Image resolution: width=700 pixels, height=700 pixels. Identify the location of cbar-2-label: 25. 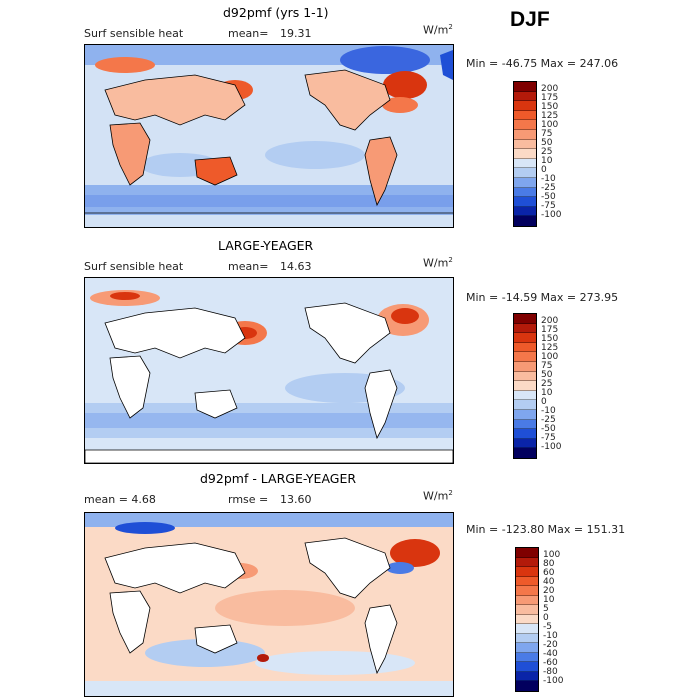
(547, 384).